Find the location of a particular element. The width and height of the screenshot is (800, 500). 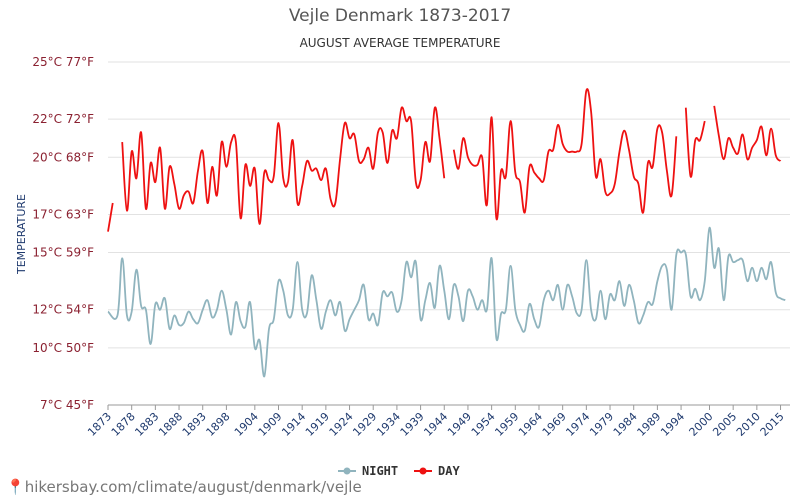

legend-marker-night is located at coordinates (347, 471).